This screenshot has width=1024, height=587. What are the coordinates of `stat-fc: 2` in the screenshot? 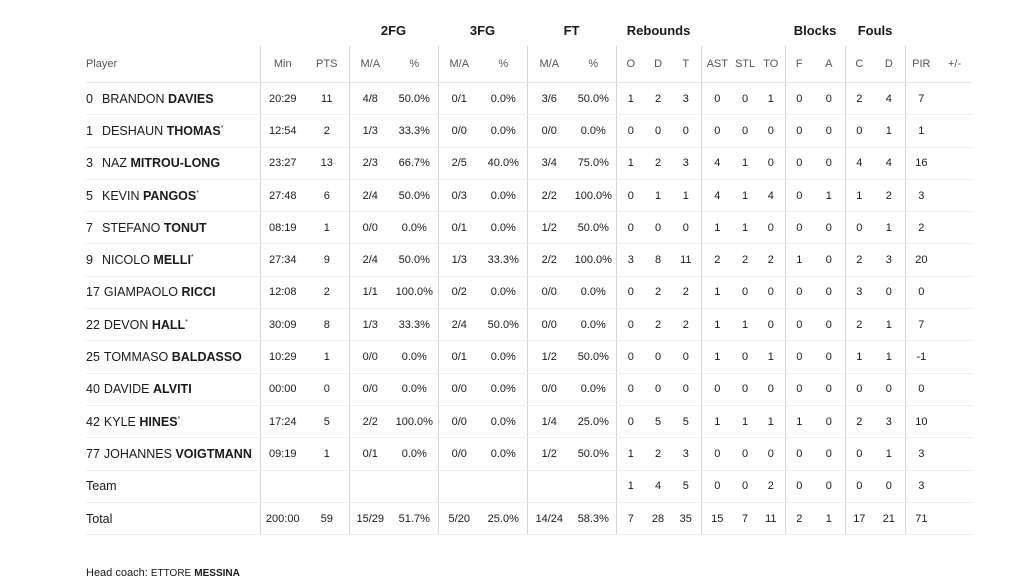 It's located at (859, 422).